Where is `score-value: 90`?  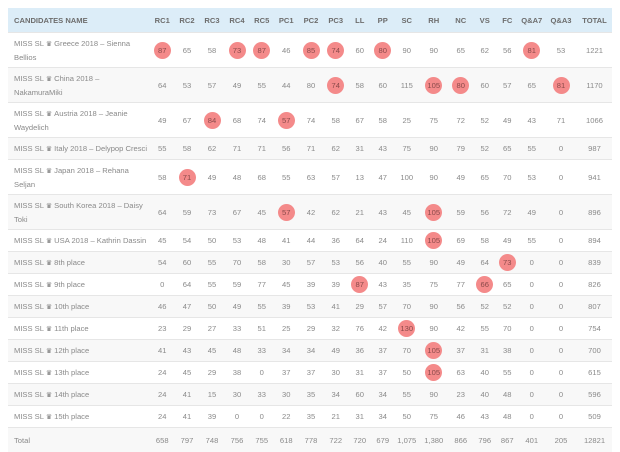
score-value: 90 is located at coordinates (433, 262).